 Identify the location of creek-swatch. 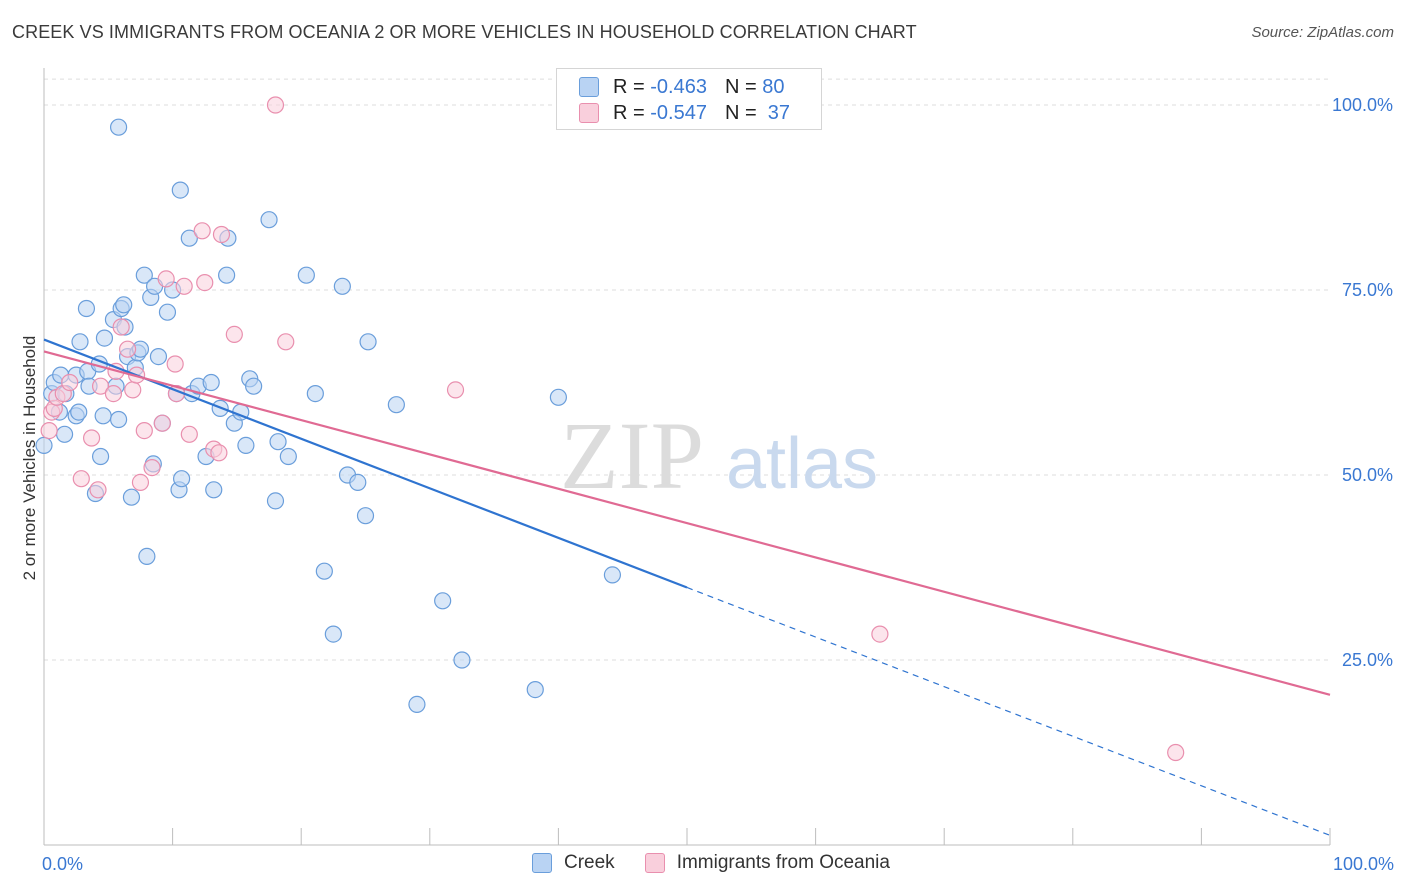
(542, 863).